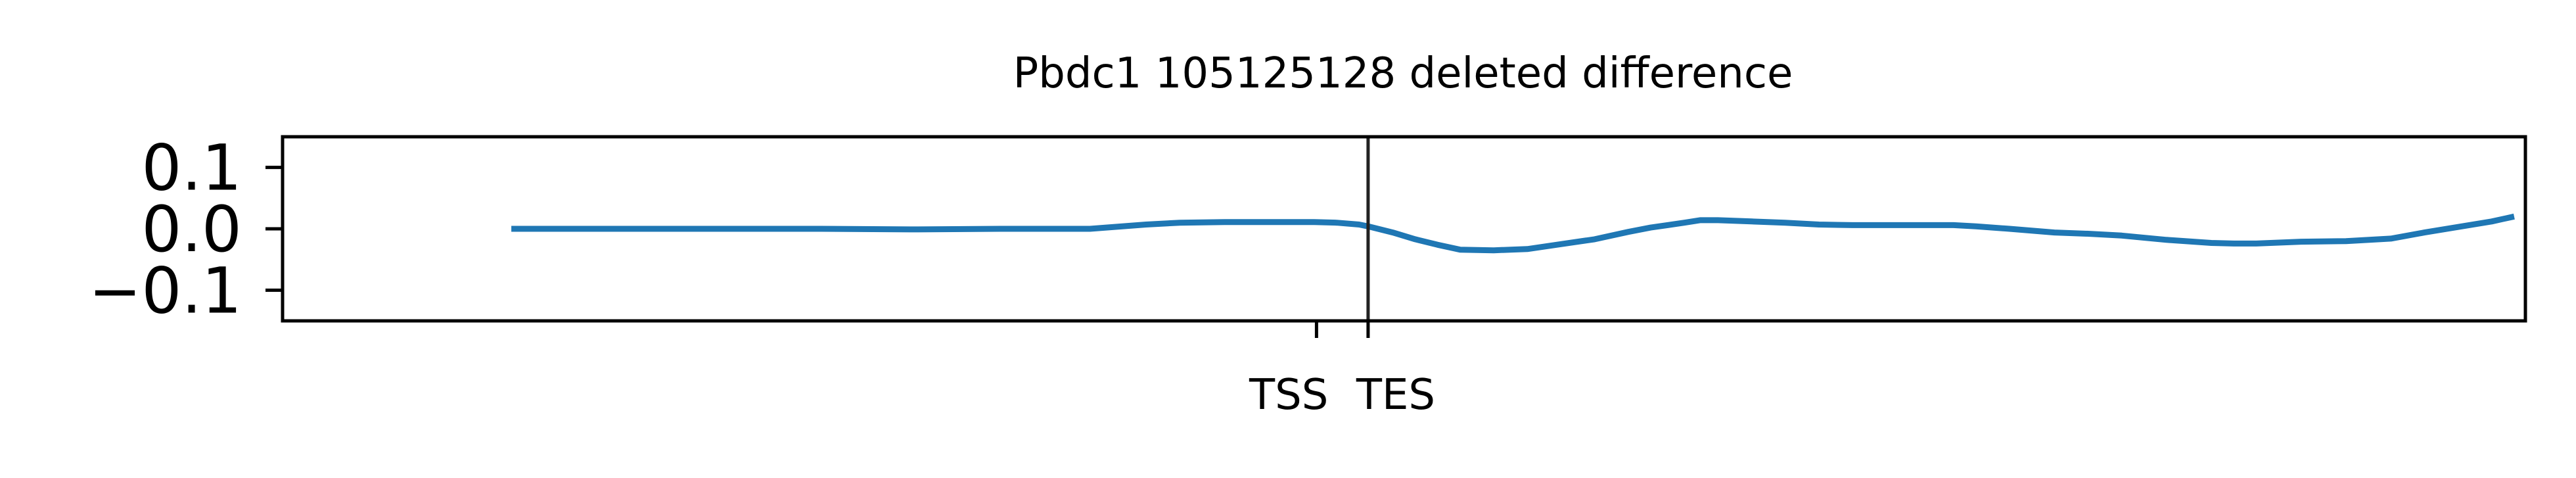  Describe the element at coordinates (1396, 395) in the screenshot. I see `x-tick-label-1: TES` at that location.